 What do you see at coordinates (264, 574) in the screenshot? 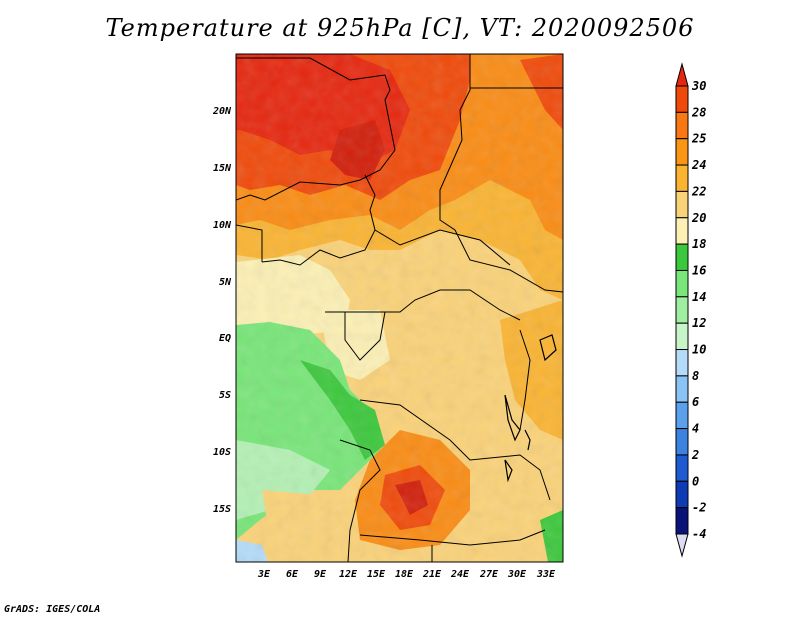
I see `lon-label-3e: 3E` at bounding box center [264, 574].